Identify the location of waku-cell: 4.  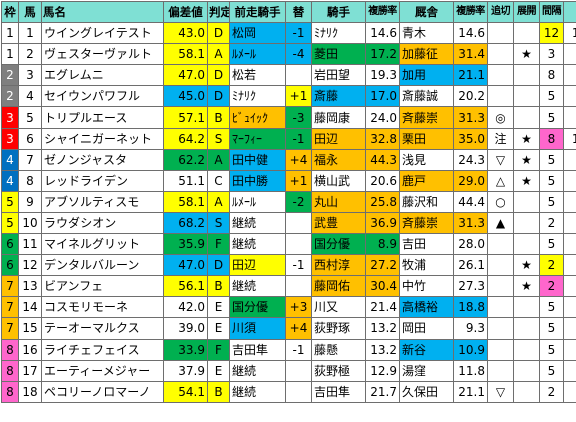
(10, 159).